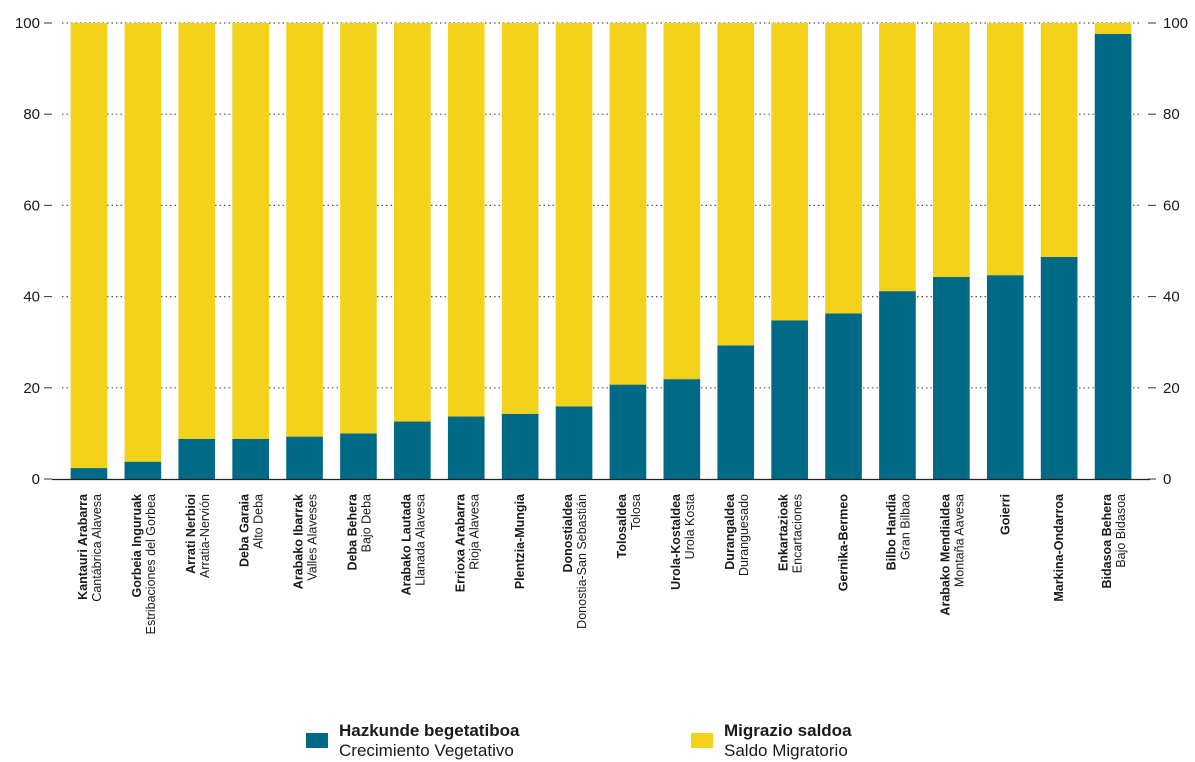 The height and width of the screenshot is (762, 1195). What do you see at coordinates (97, 548) in the screenshot?
I see `x-category-secondary: Cantábrica Alavesa` at bounding box center [97, 548].